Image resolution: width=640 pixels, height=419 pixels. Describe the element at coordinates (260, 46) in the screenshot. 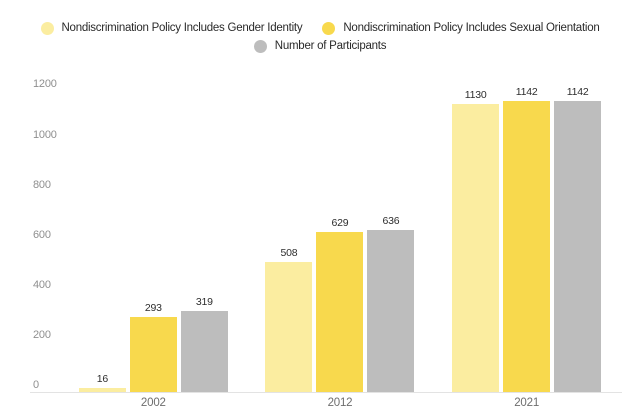

I see `legend-swatch-participants-icon` at that location.